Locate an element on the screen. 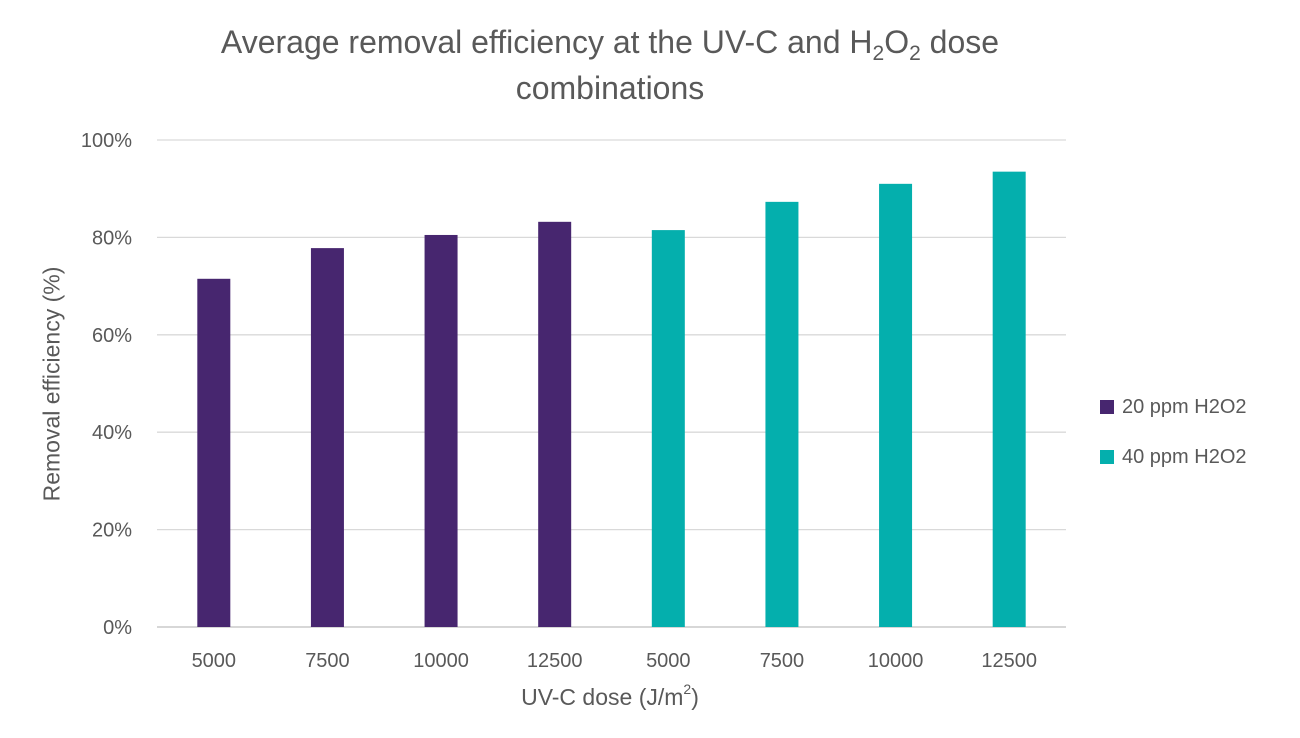 The height and width of the screenshot is (738, 1300). y-tick-label: 60% is located at coordinates (112, 336).